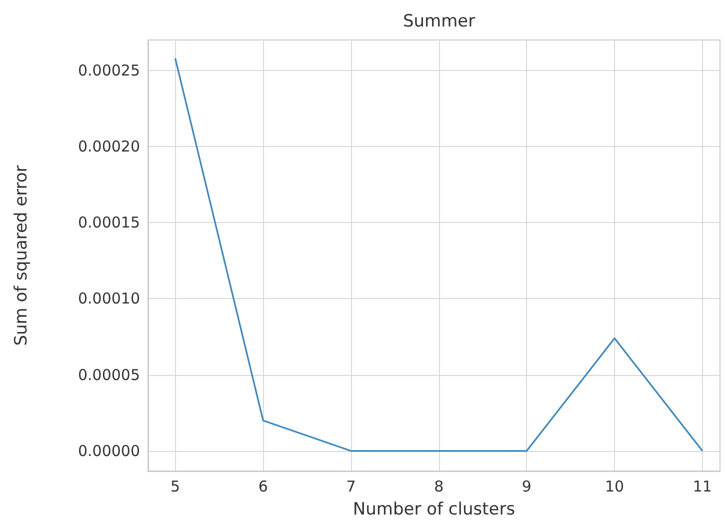  Describe the element at coordinates (109, 451) in the screenshot. I see `y-tick-label: 0.00000` at that location.